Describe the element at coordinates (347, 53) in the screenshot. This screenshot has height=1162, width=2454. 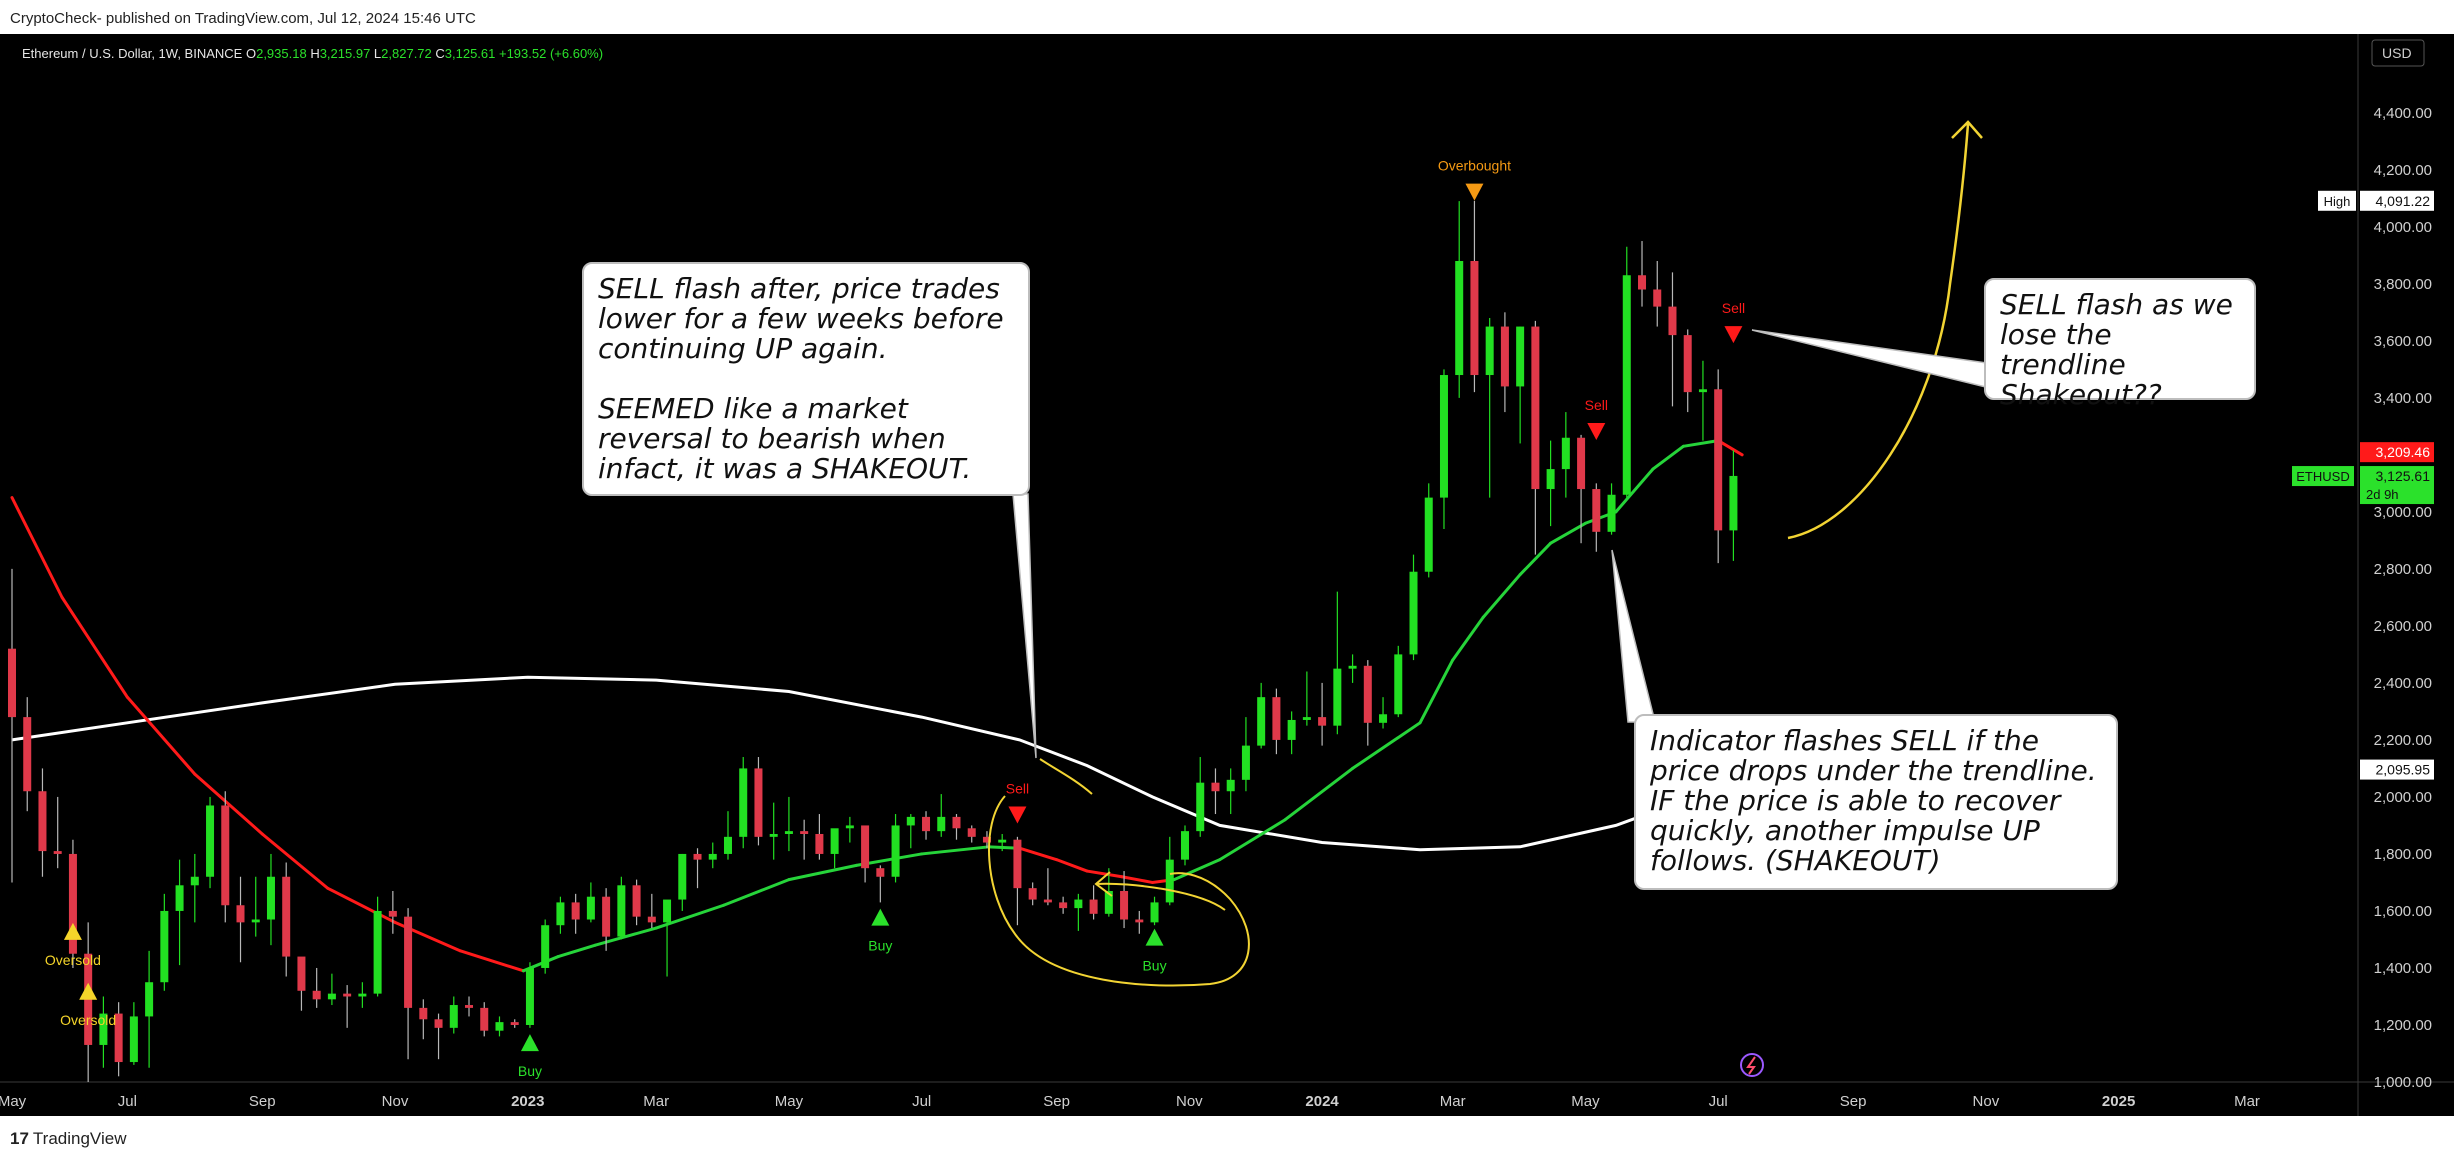
I see `legend-high-value: 3,215.97` at that location.